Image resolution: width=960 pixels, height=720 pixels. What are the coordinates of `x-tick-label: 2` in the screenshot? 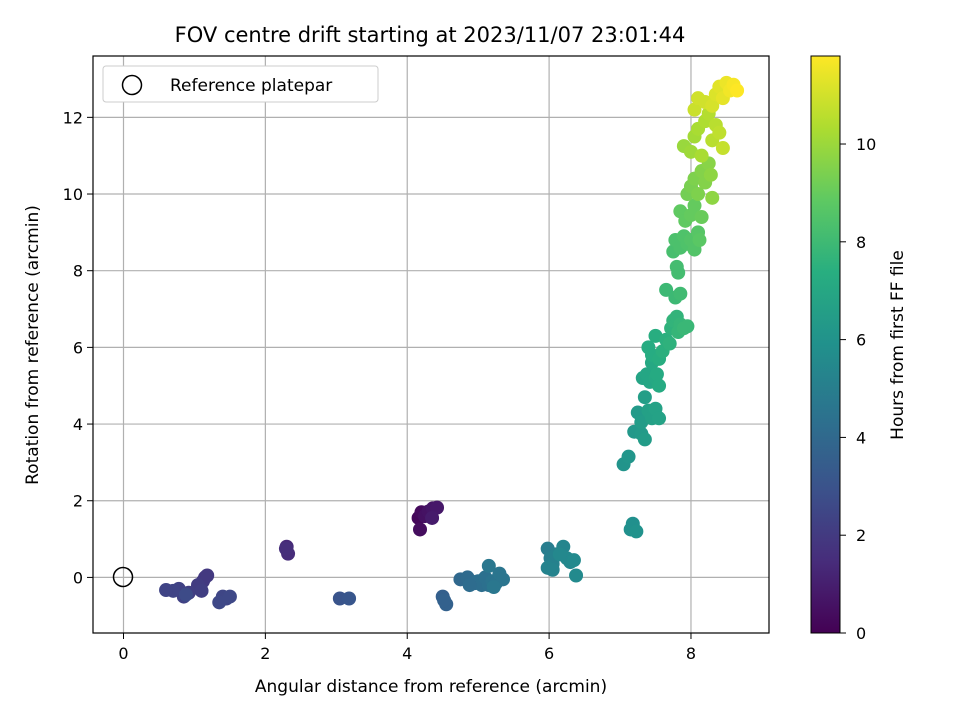 It's located at (265, 653).